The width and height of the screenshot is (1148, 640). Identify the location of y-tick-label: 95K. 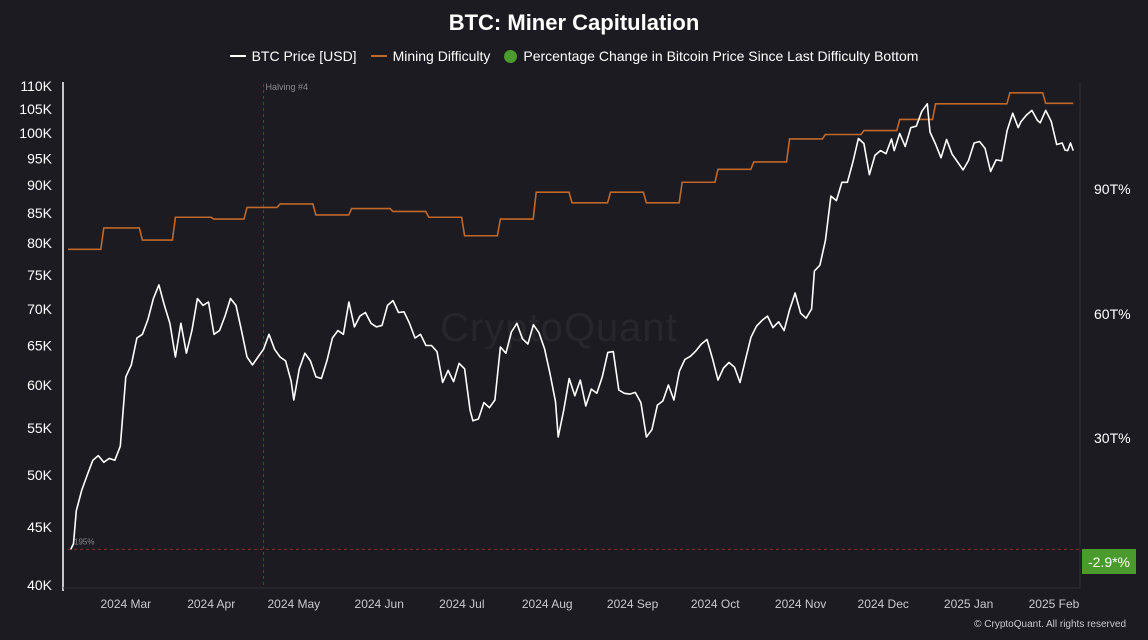
(40, 158).